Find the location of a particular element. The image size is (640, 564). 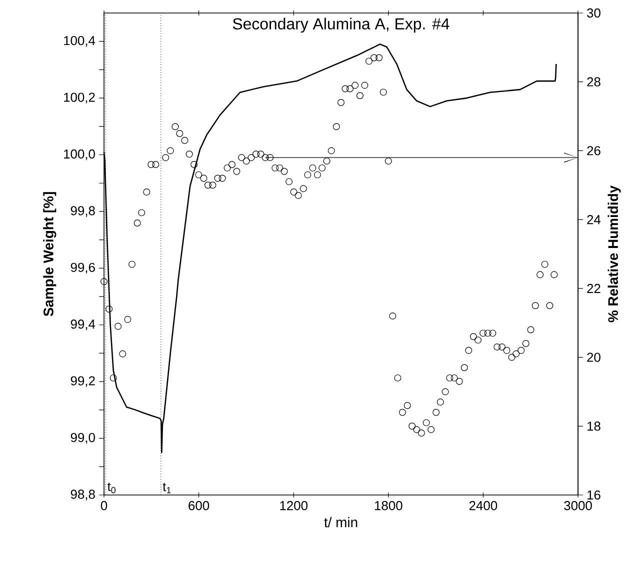

y2-tick-label: 26 is located at coordinates (593, 151).